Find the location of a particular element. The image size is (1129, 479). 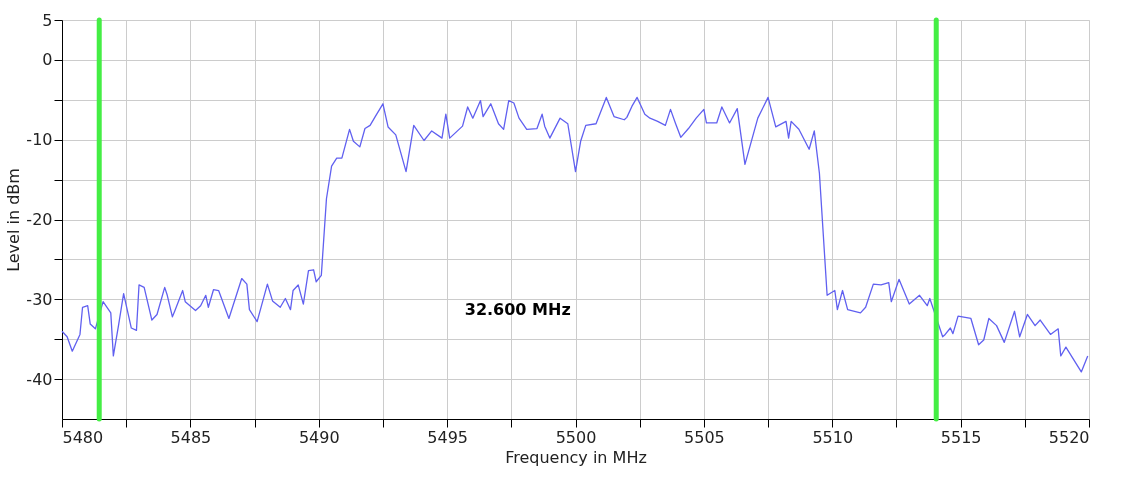

x-tick-label: 5515 is located at coordinates (961, 437).